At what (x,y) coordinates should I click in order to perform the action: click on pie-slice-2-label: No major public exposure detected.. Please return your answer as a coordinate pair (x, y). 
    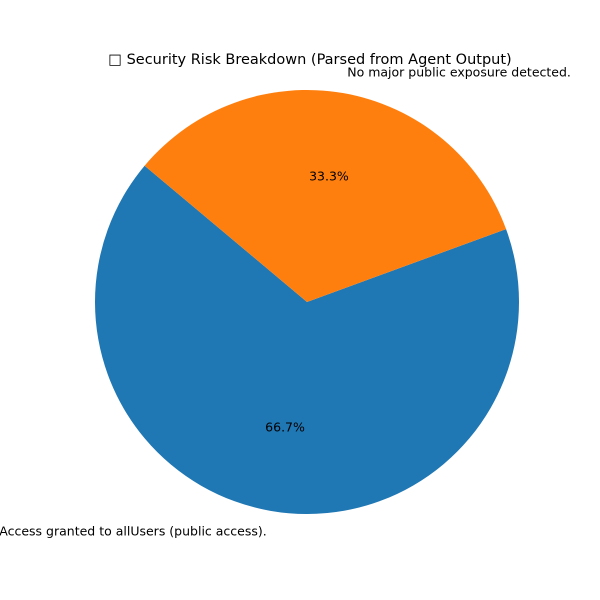
    Looking at the image, I should click on (459, 71).